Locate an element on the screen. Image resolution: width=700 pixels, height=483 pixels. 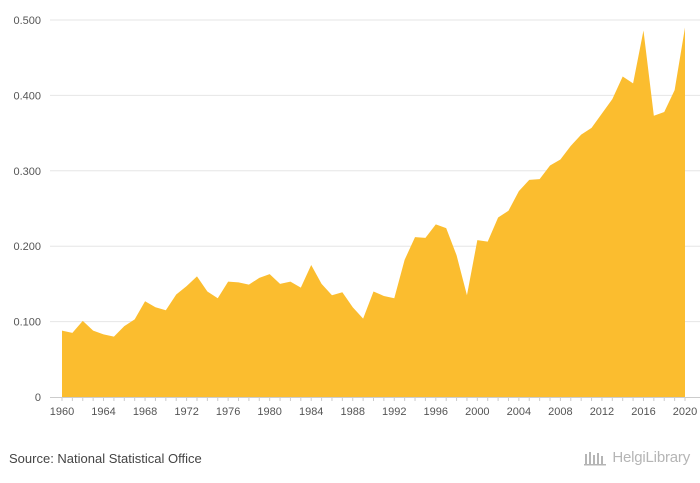
x-tick-label: 1992 is located at coordinates (394, 412).